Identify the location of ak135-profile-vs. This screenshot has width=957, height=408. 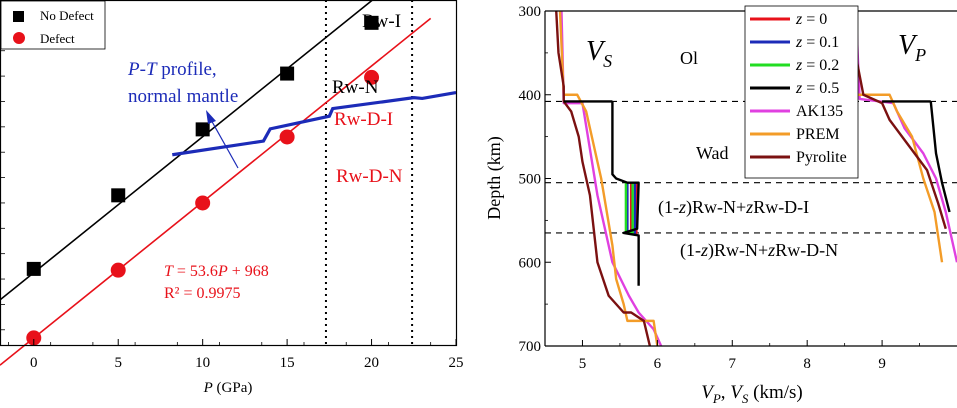
(611, 178).